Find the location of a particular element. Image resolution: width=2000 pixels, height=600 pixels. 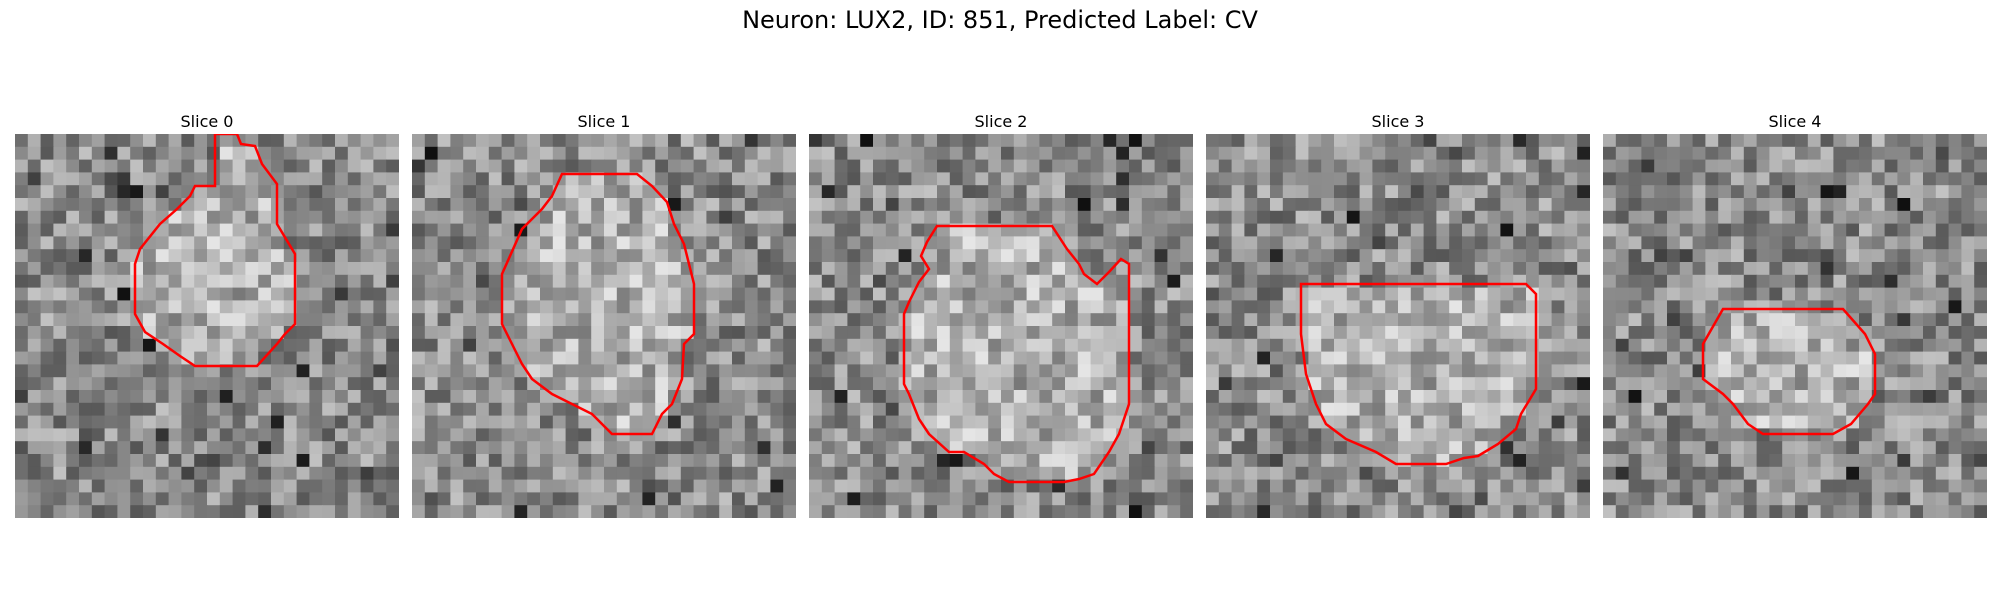

slice-title: Slice 1 is located at coordinates (604, 121).